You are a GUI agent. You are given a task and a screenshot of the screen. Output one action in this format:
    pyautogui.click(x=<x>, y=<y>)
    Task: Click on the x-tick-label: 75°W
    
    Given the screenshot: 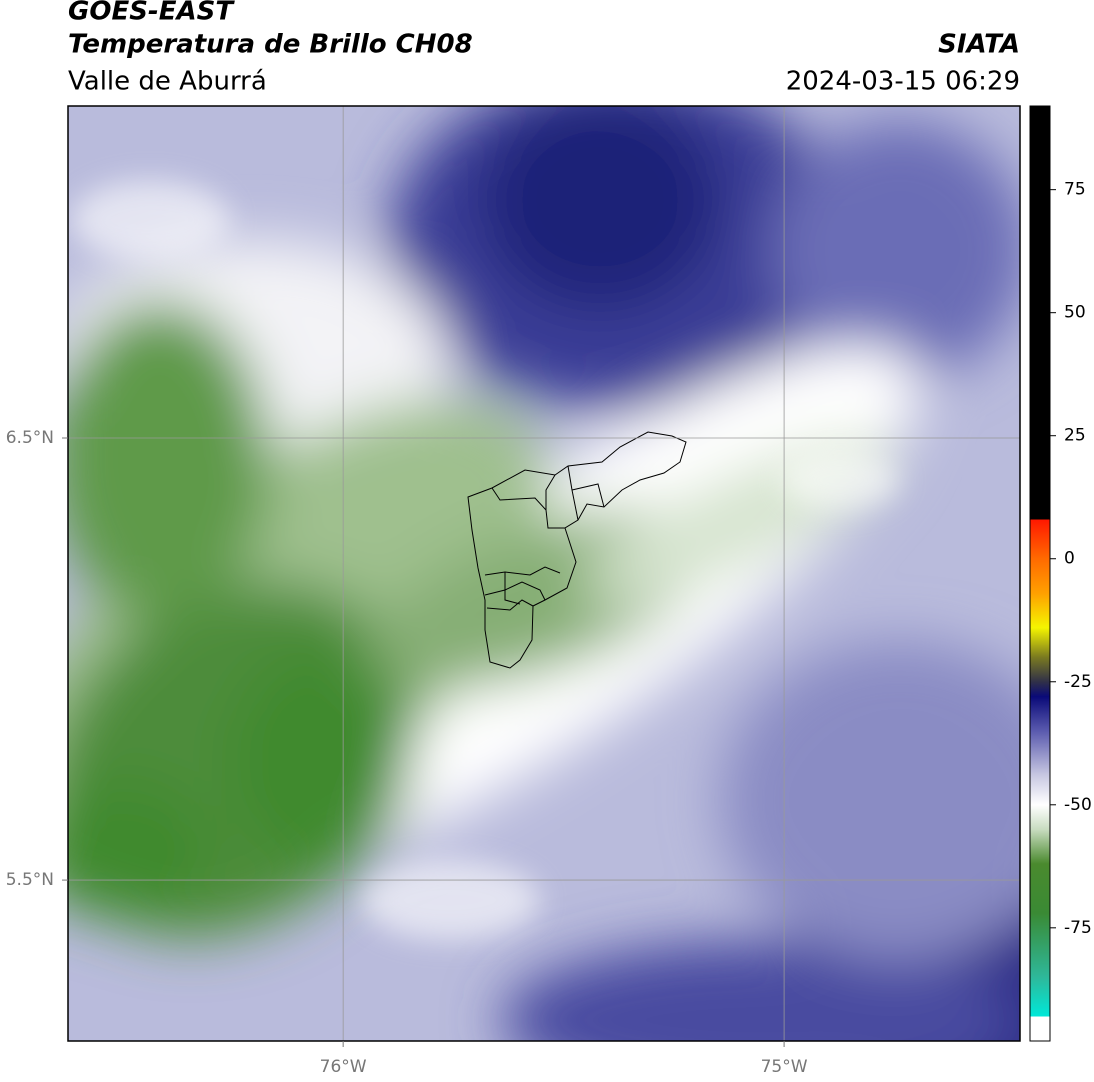 What is the action you would take?
    pyautogui.click(x=784, y=1067)
    